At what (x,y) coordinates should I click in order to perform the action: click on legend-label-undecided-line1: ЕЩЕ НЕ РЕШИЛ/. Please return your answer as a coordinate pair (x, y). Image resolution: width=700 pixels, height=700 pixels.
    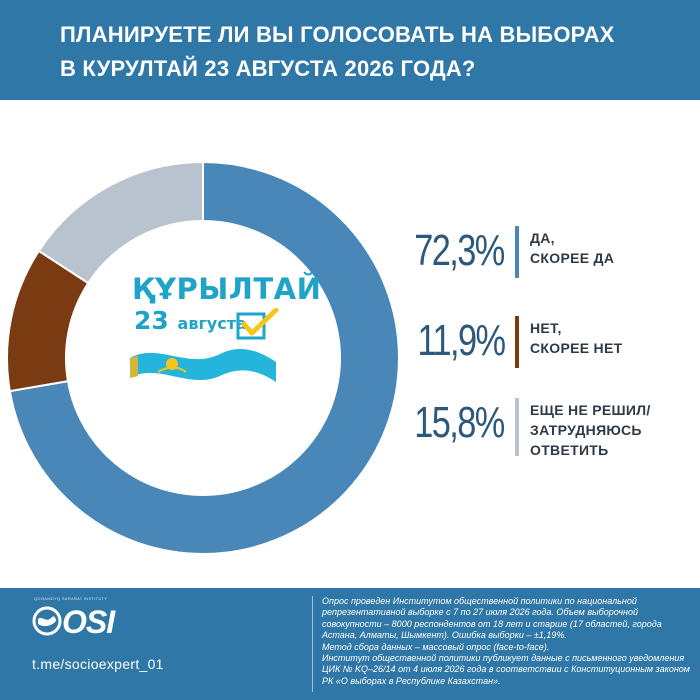
    Looking at the image, I should click on (590, 410).